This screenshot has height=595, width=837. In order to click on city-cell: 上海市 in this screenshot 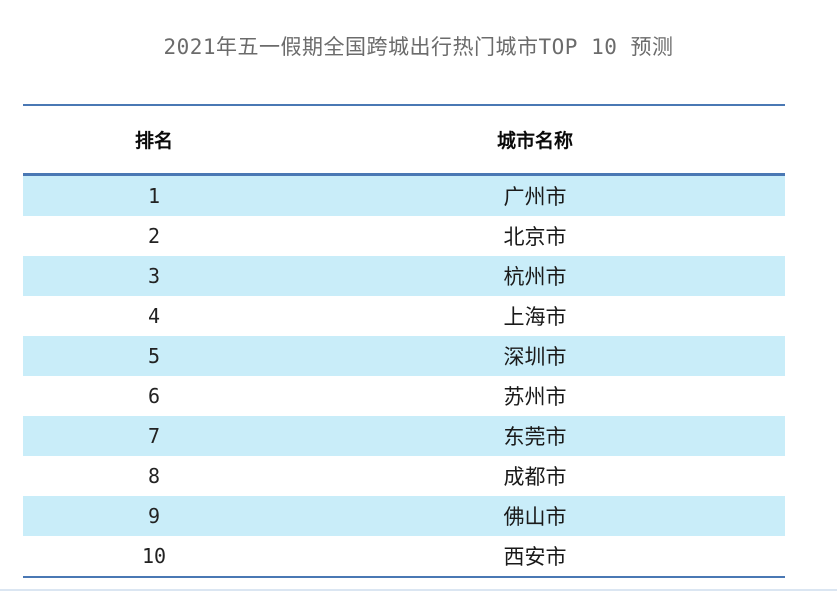, I will do `click(535, 317)`.